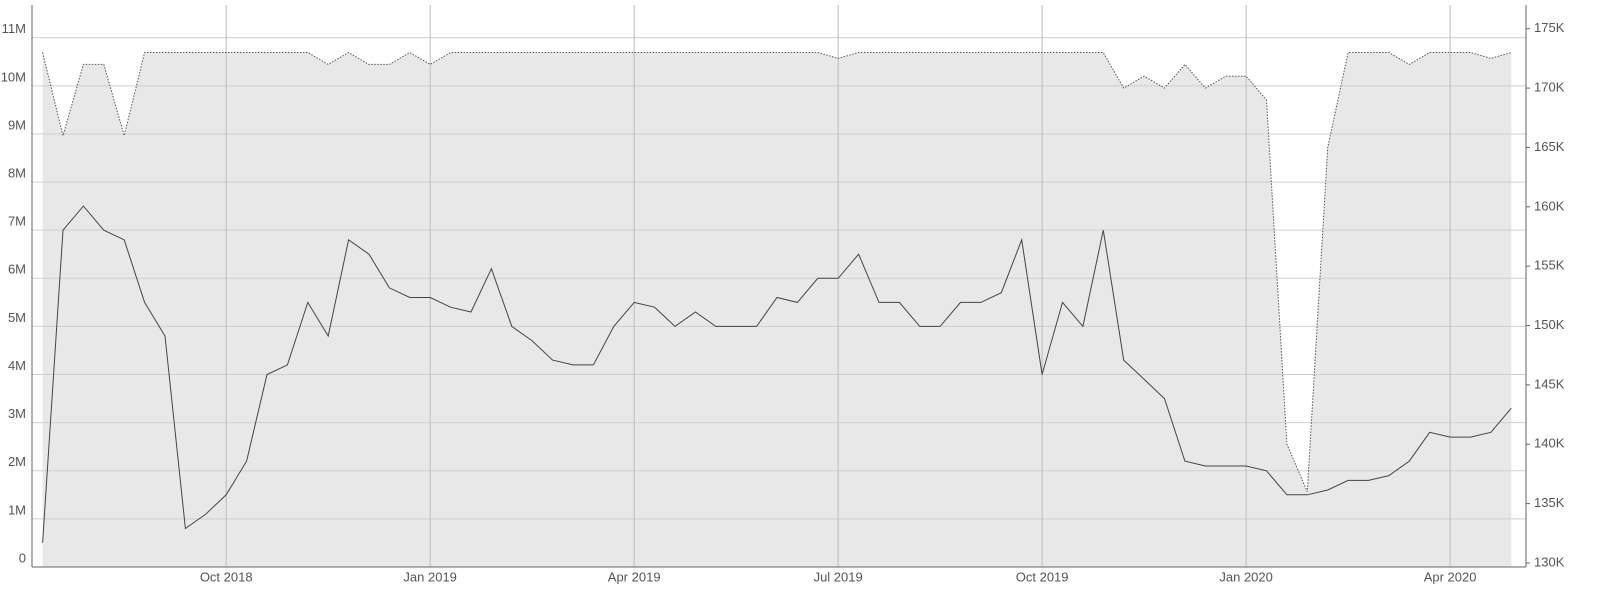 The image size is (1600, 603). What do you see at coordinates (1450, 576) in the screenshot?
I see `x-tick-label: Apr 2020` at bounding box center [1450, 576].